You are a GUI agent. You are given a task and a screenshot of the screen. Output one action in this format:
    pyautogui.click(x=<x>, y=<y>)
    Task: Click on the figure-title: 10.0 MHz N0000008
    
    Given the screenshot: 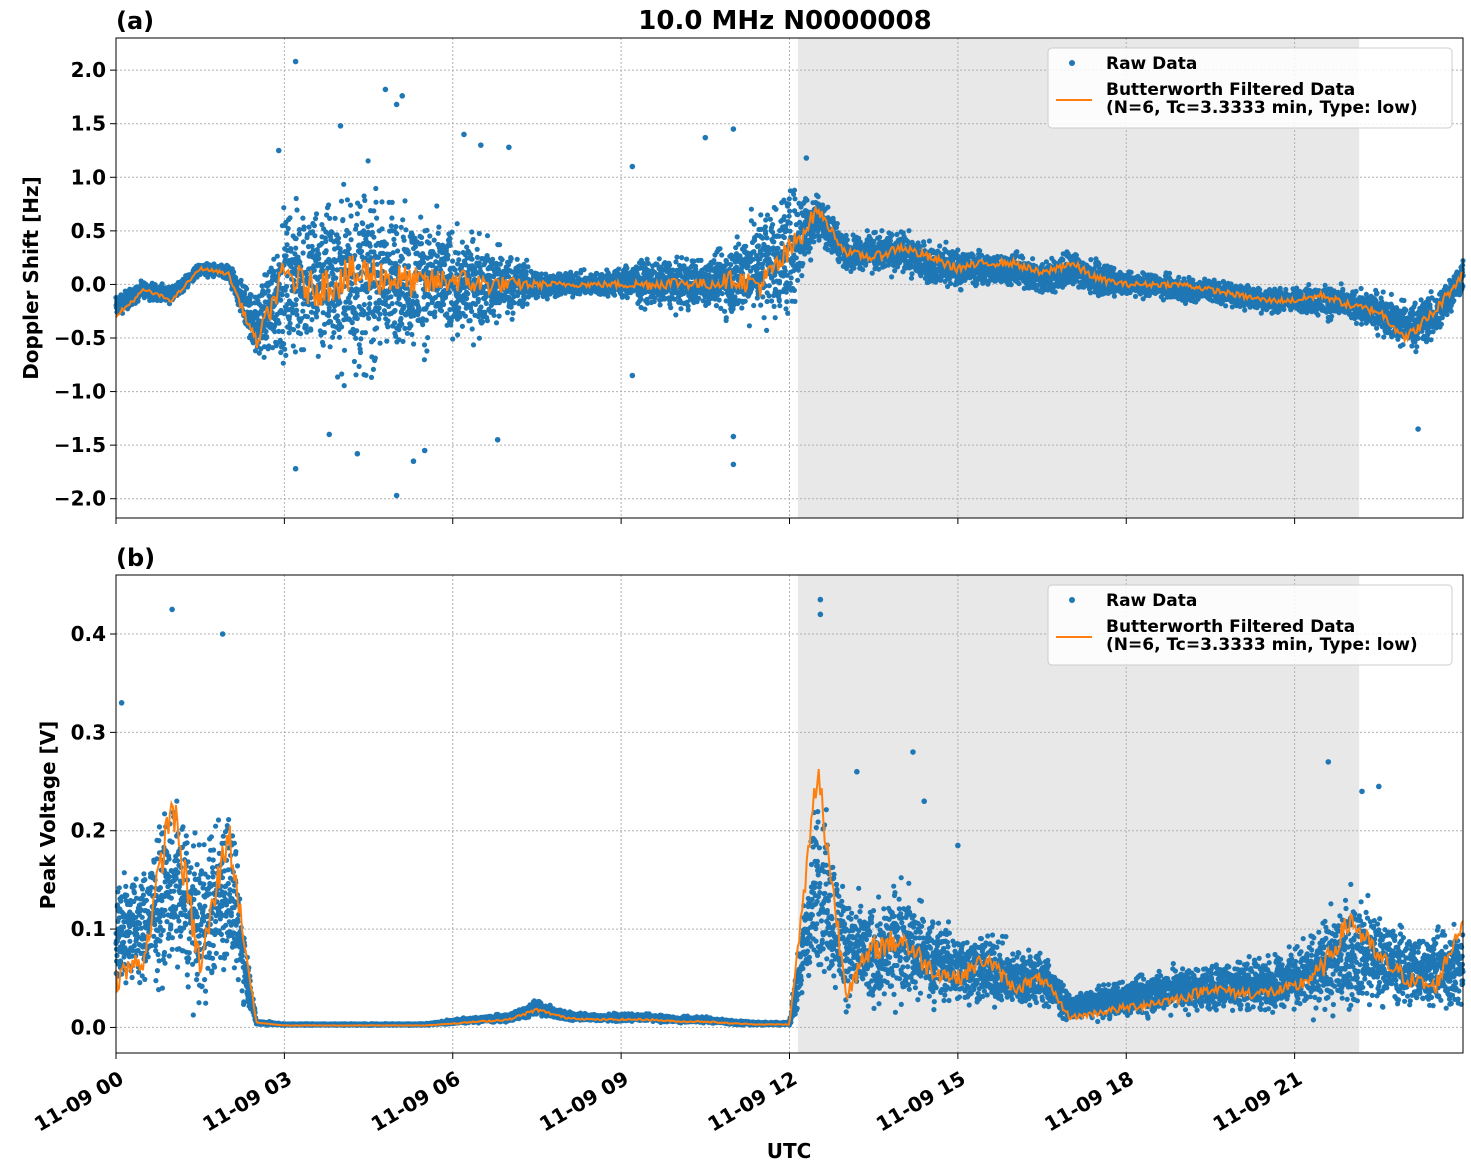 What is the action you would take?
    pyautogui.click(x=784, y=21)
    